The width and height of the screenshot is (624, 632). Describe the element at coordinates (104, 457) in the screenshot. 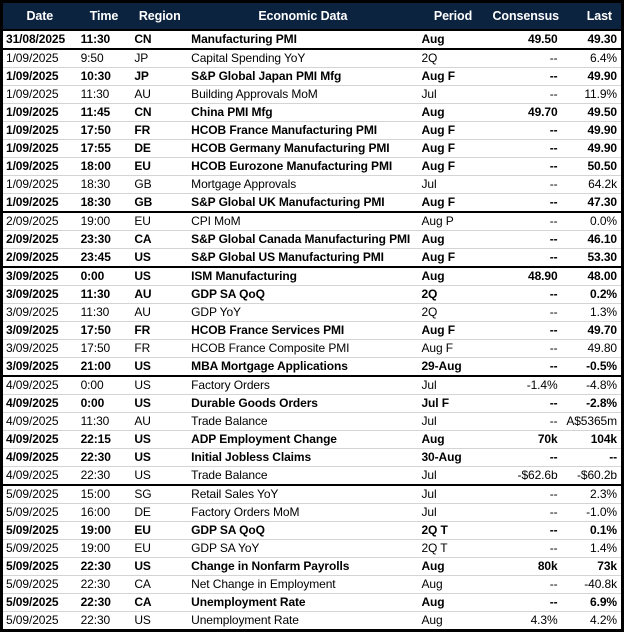

I see `cell-time: 22:30` at that location.